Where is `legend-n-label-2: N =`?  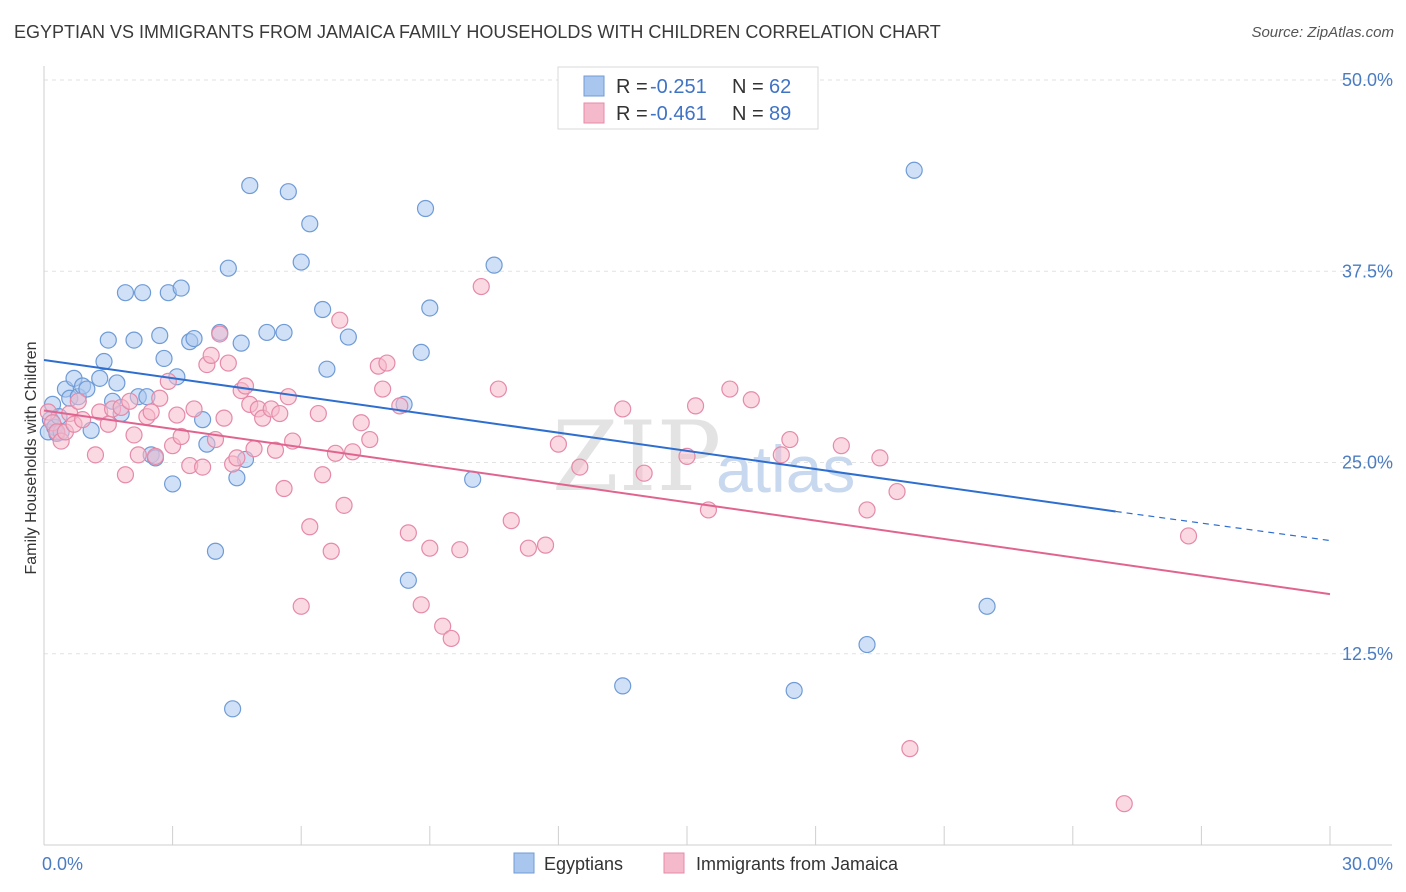 legend-n-label-2: N = is located at coordinates (748, 114).